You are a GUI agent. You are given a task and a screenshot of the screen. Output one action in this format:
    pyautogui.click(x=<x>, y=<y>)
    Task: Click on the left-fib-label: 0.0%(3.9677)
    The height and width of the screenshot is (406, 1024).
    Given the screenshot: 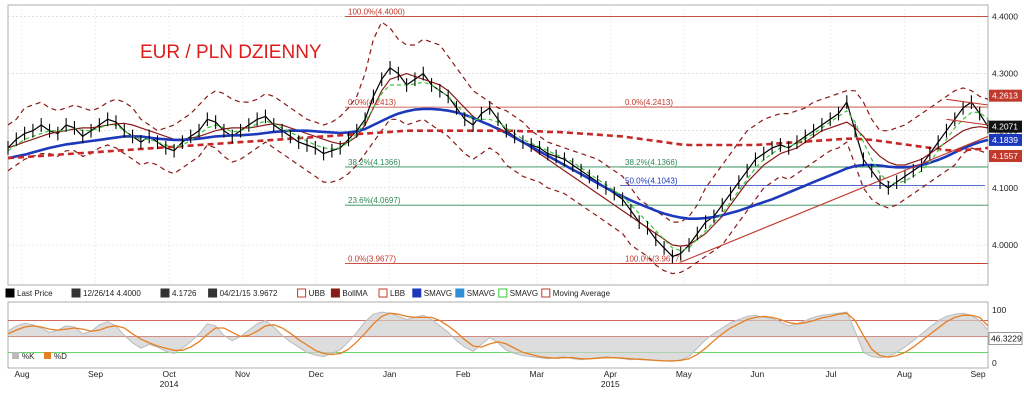 What is the action you would take?
    pyautogui.click(x=372, y=258)
    